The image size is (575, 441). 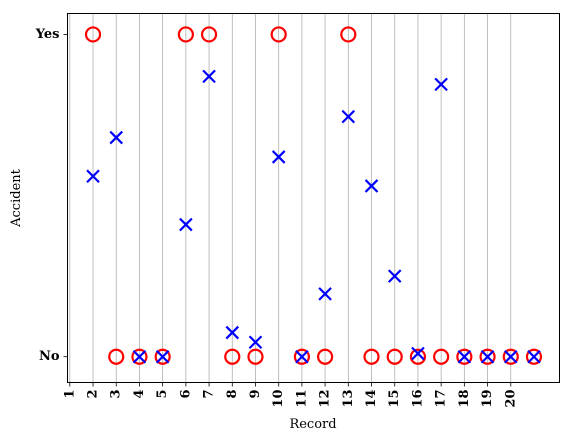 What do you see at coordinates (487, 399) in the screenshot?
I see `x-tick-label: 19` at bounding box center [487, 399].